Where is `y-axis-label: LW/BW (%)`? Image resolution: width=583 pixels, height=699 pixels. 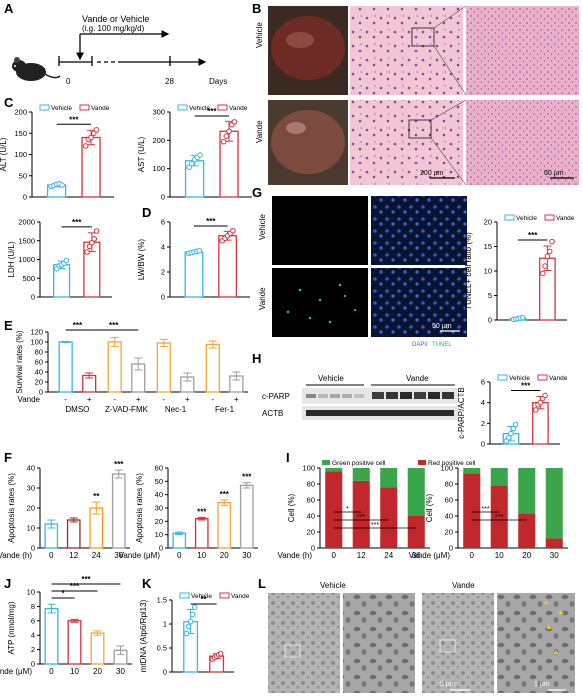
y-axis-label: LW/BW (%) is located at coordinates (141, 260).